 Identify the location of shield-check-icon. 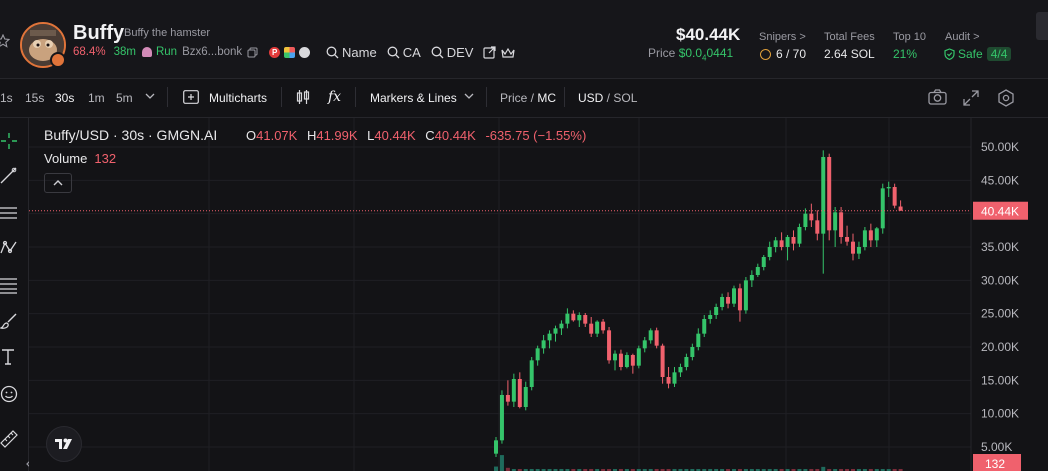
(949, 54).